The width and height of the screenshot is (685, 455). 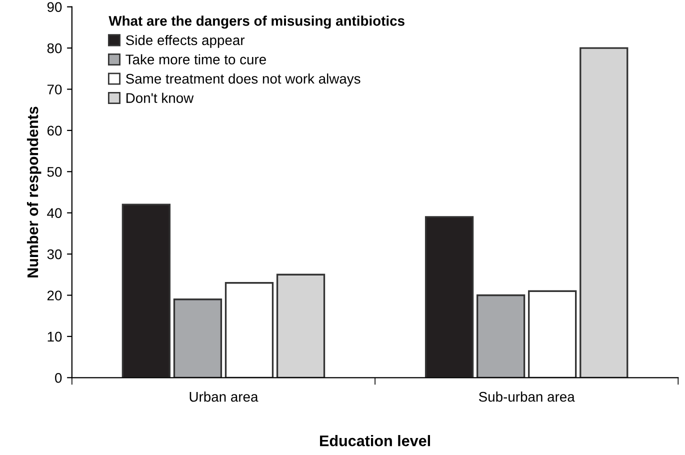 What do you see at coordinates (185, 41) in the screenshot?
I see `legend-label: Side effects appear` at bounding box center [185, 41].